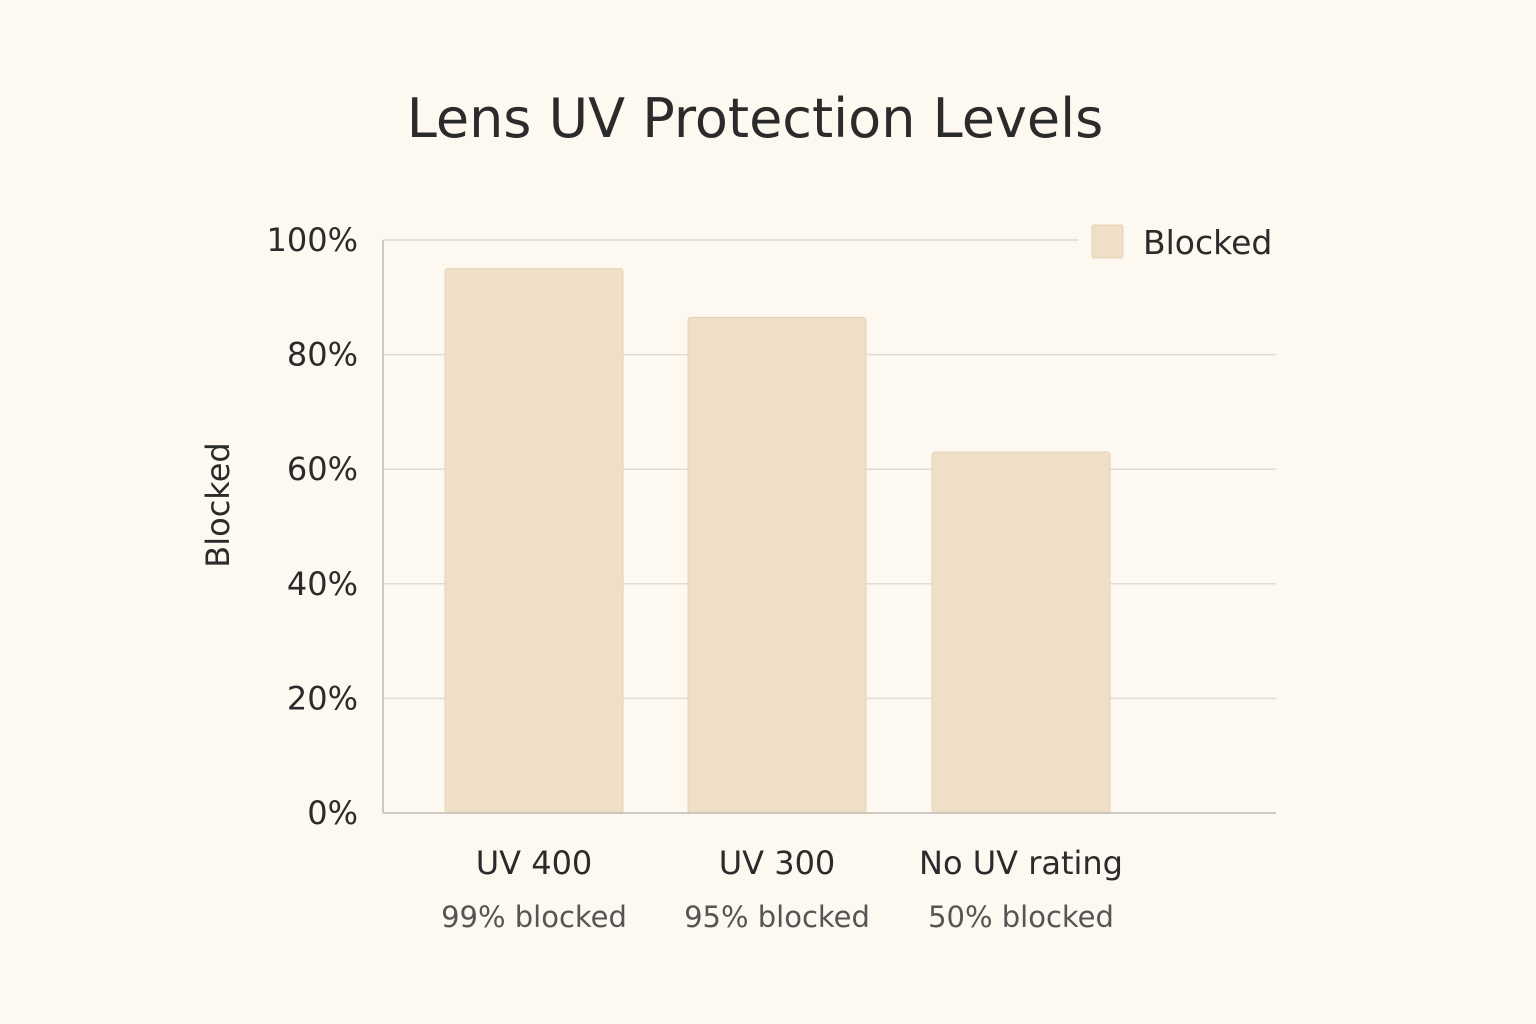 This screenshot has height=1024, width=1536. What do you see at coordinates (1021, 917) in the screenshot?
I see `x-category-sublabel: 50% blocked` at bounding box center [1021, 917].